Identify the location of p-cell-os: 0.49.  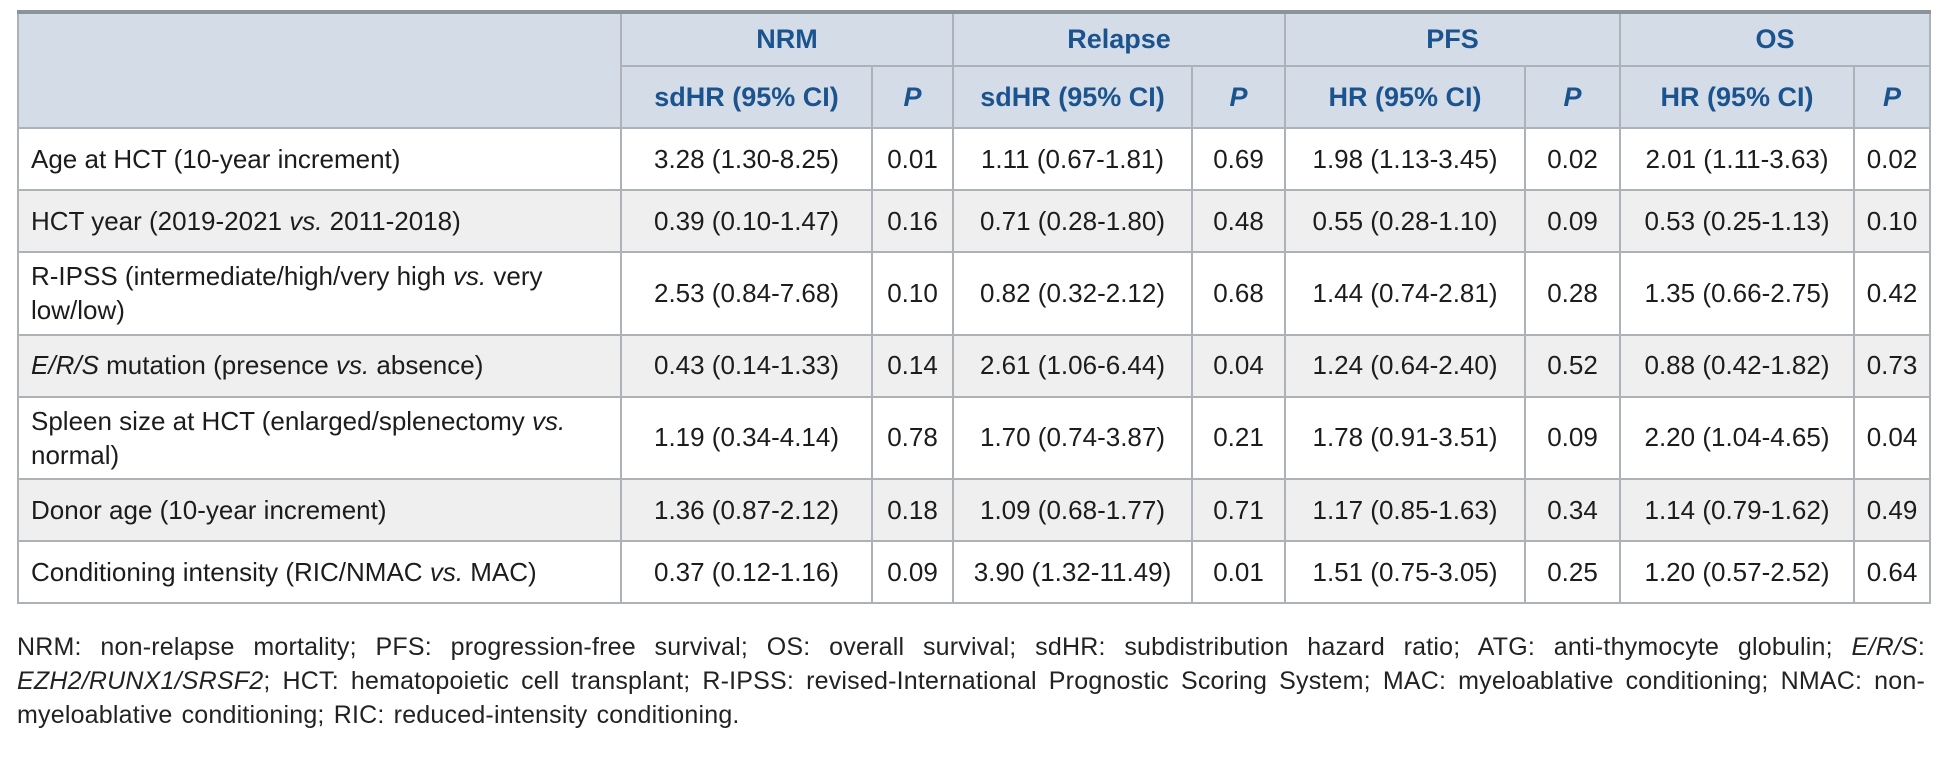
(1892, 510).